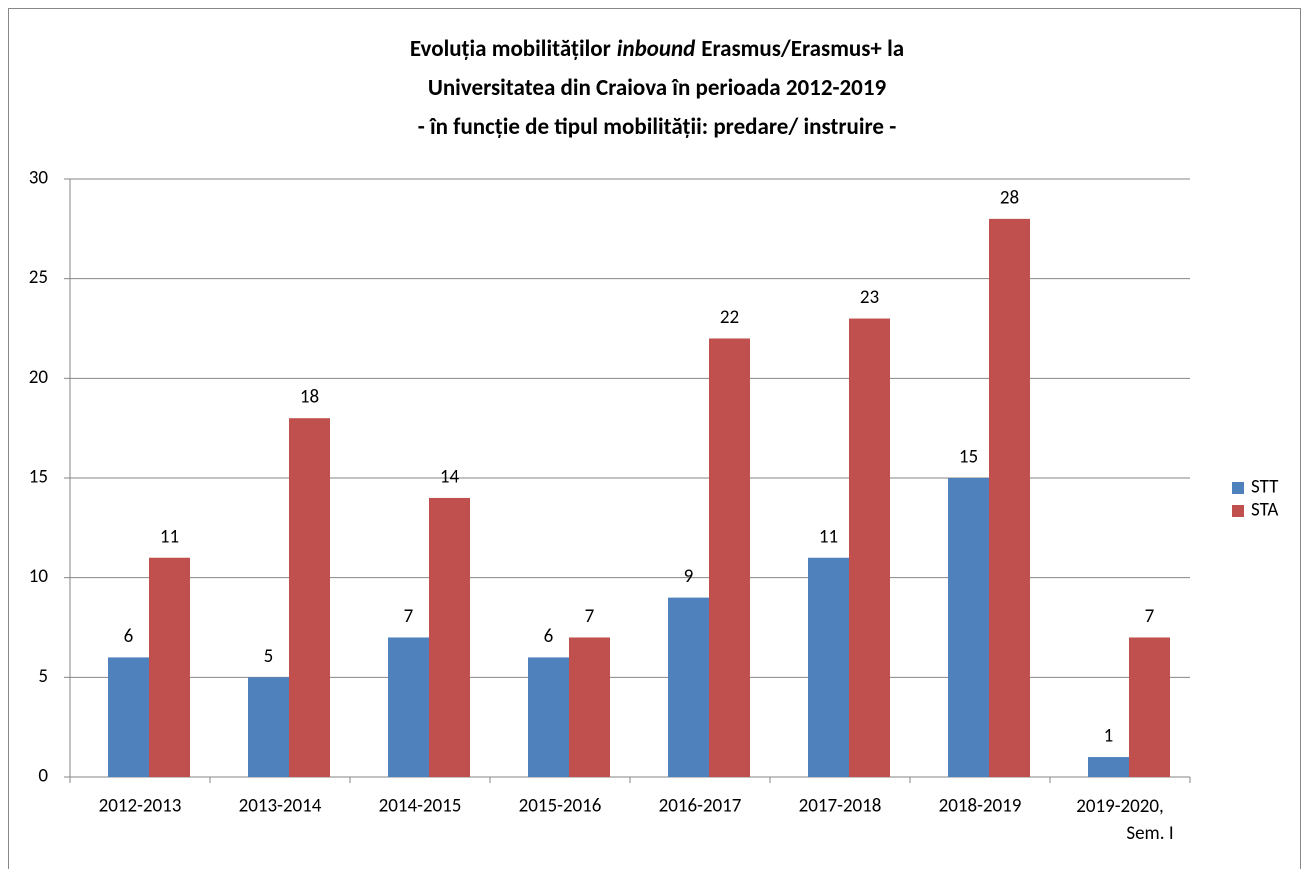 Image resolution: width=1309 pixels, height=874 pixels. Describe the element at coordinates (43, 676) in the screenshot. I see `y-tick-label: 5` at that location.